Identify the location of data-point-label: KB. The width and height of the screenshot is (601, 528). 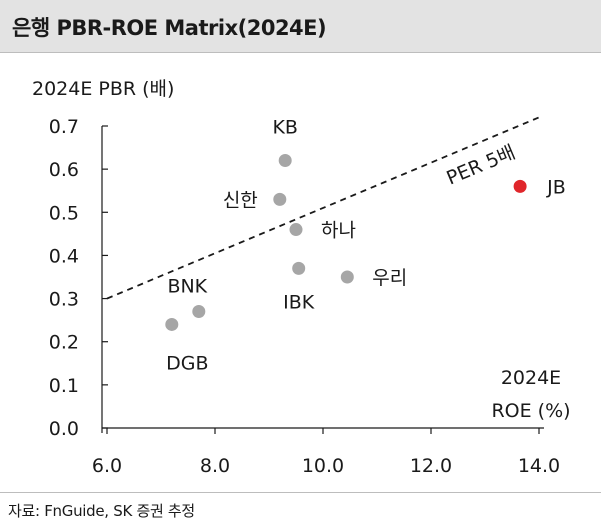
(285, 128).